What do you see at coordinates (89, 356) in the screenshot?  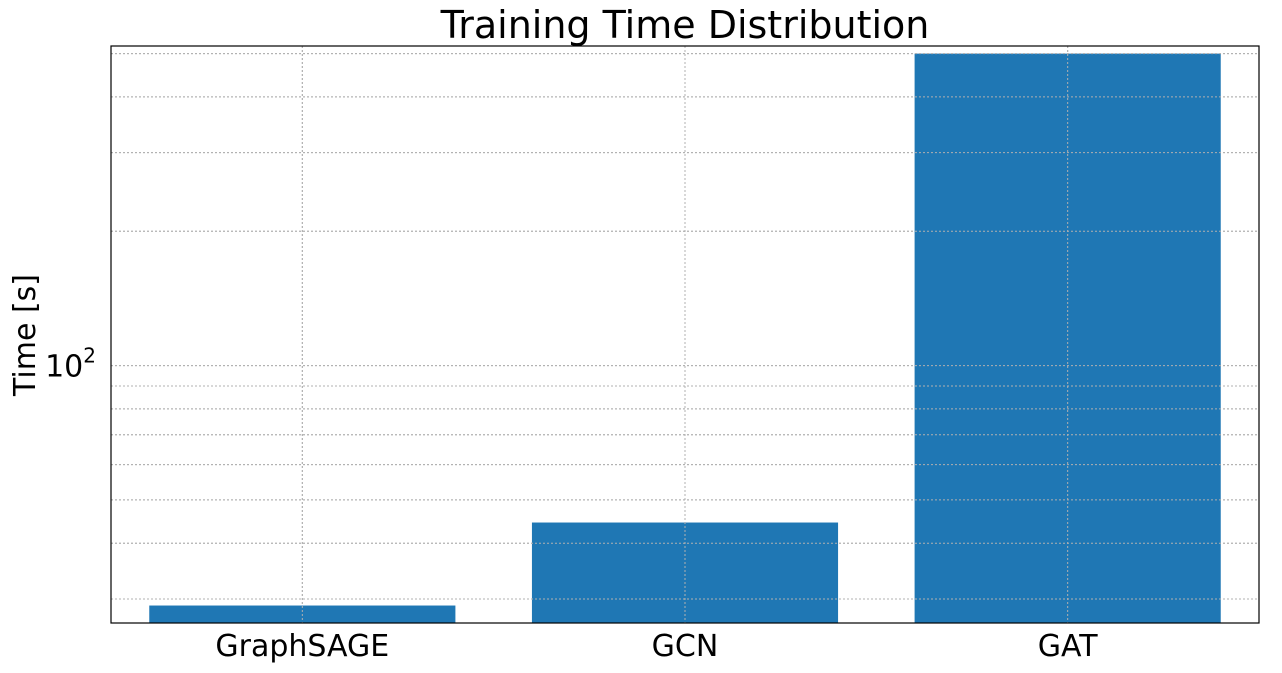 I see `y-tick-exponent: 2` at bounding box center [89, 356].